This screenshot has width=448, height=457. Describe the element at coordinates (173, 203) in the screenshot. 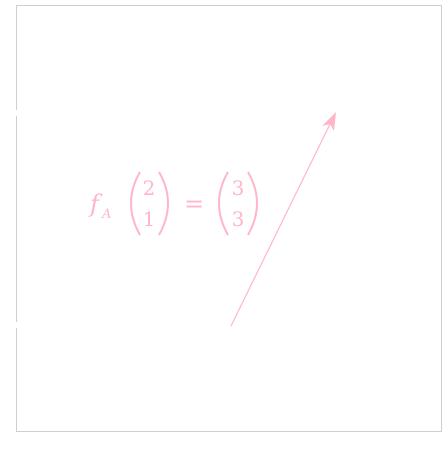

I see `equation: f A 2 1 = 3 3` at that location.